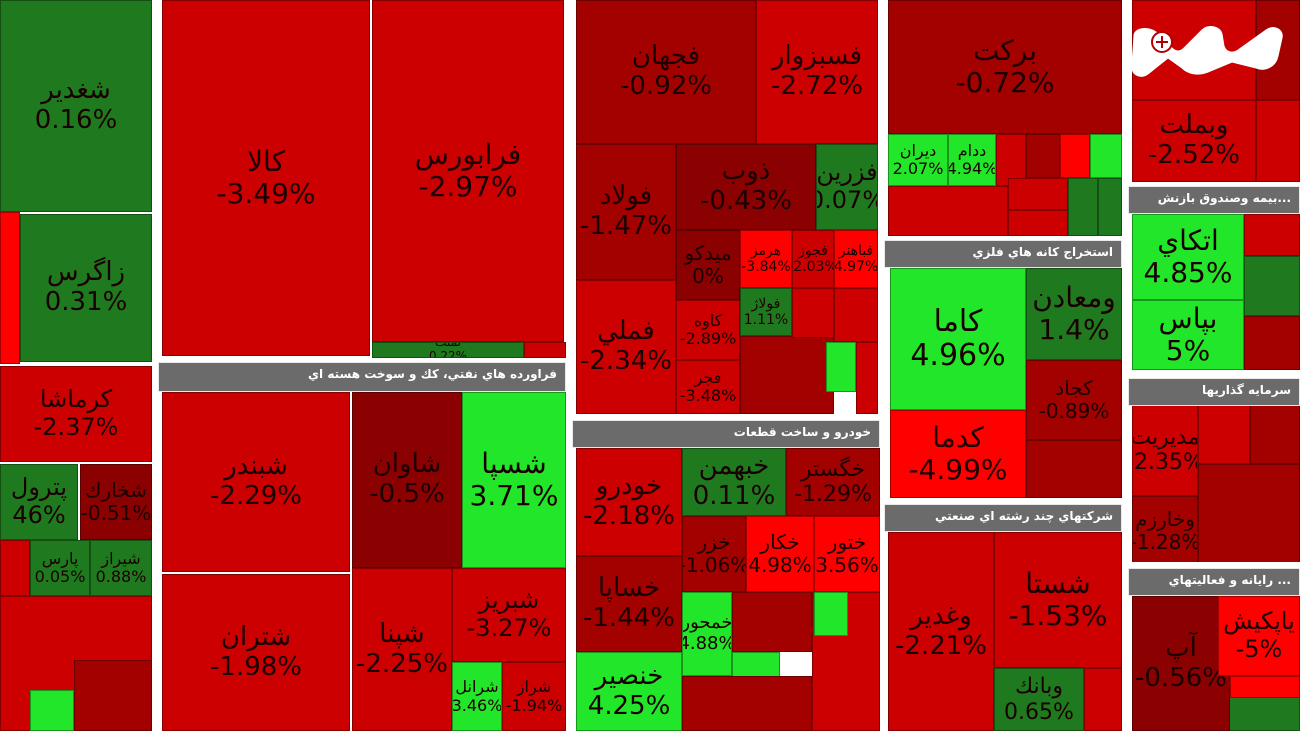 Image resolution: width=1300 pixels, height=731 pixels. I want to click on treemap-tile: پترول 46%, so click(39, 502).